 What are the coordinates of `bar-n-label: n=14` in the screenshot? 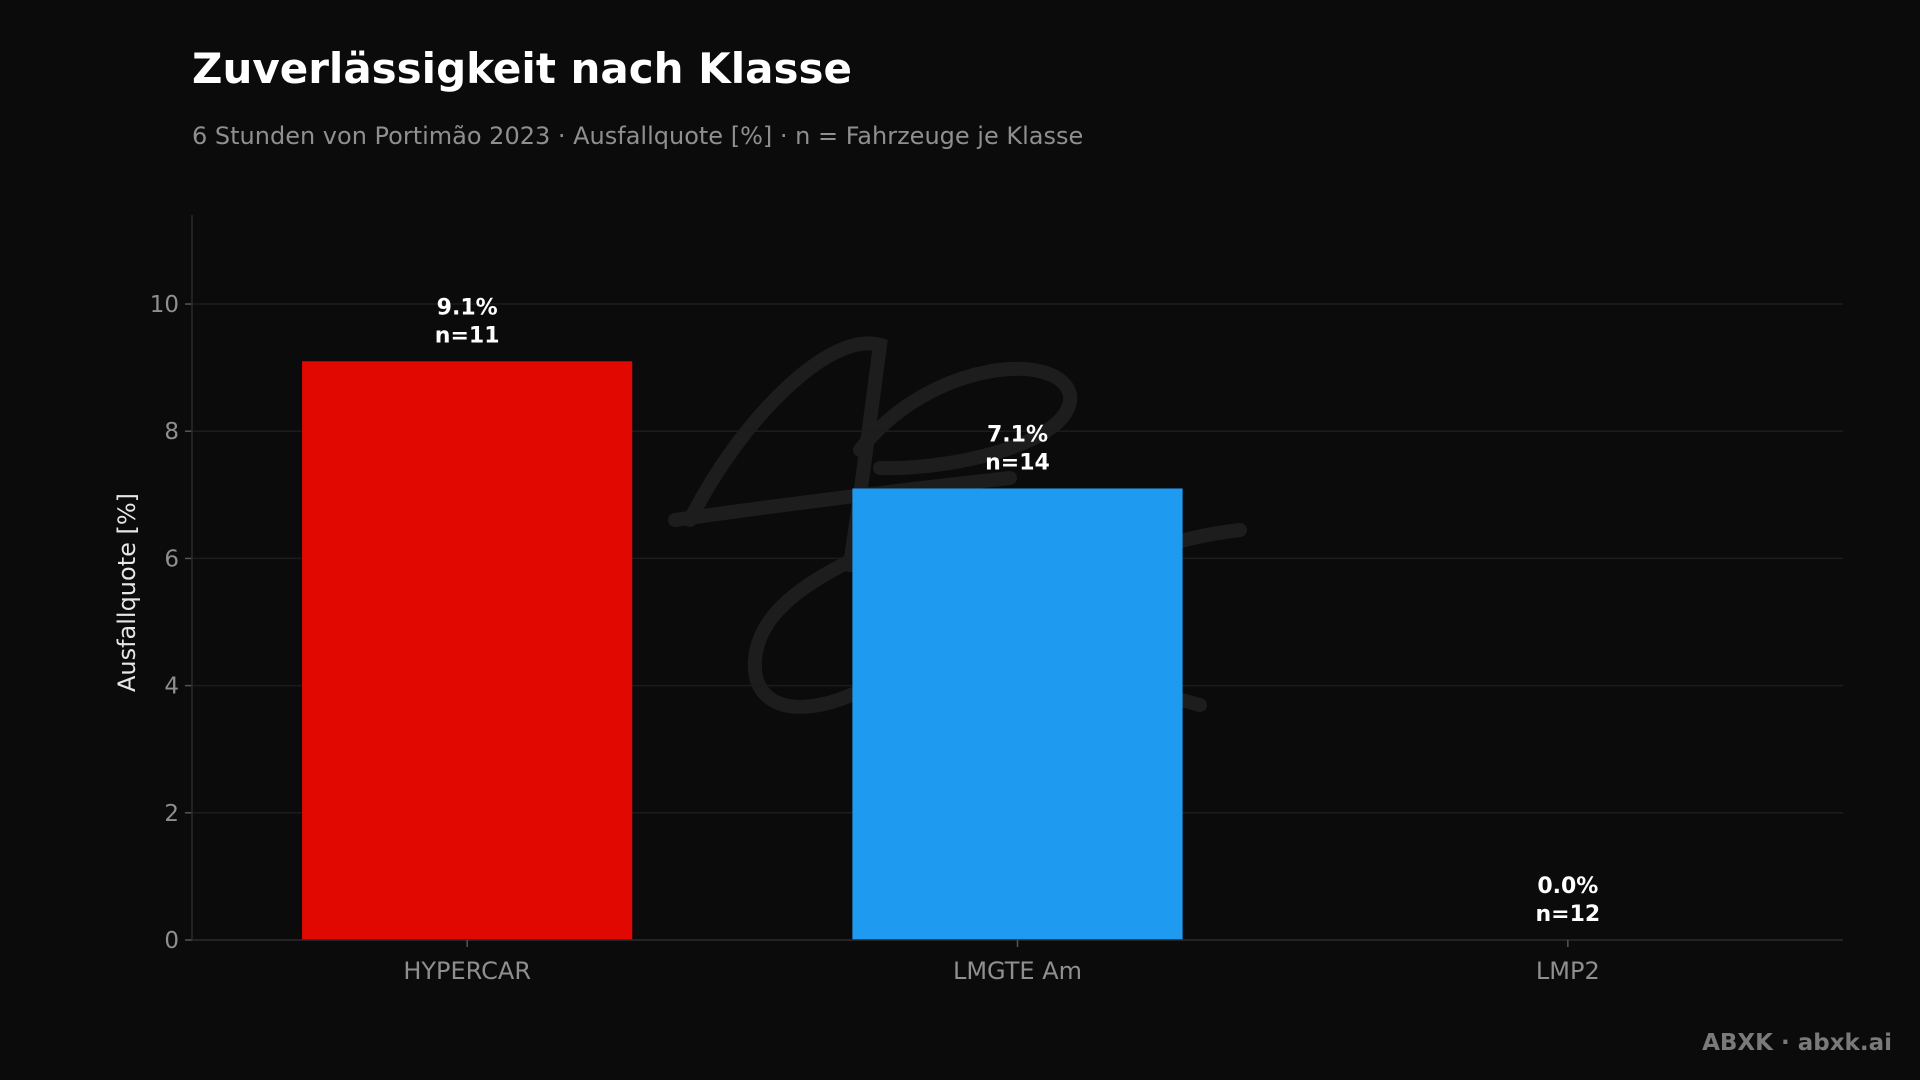 It's located at (1017, 462).